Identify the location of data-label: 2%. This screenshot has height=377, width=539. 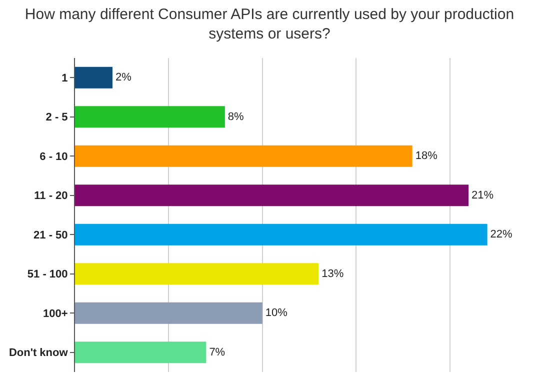
(123, 78).